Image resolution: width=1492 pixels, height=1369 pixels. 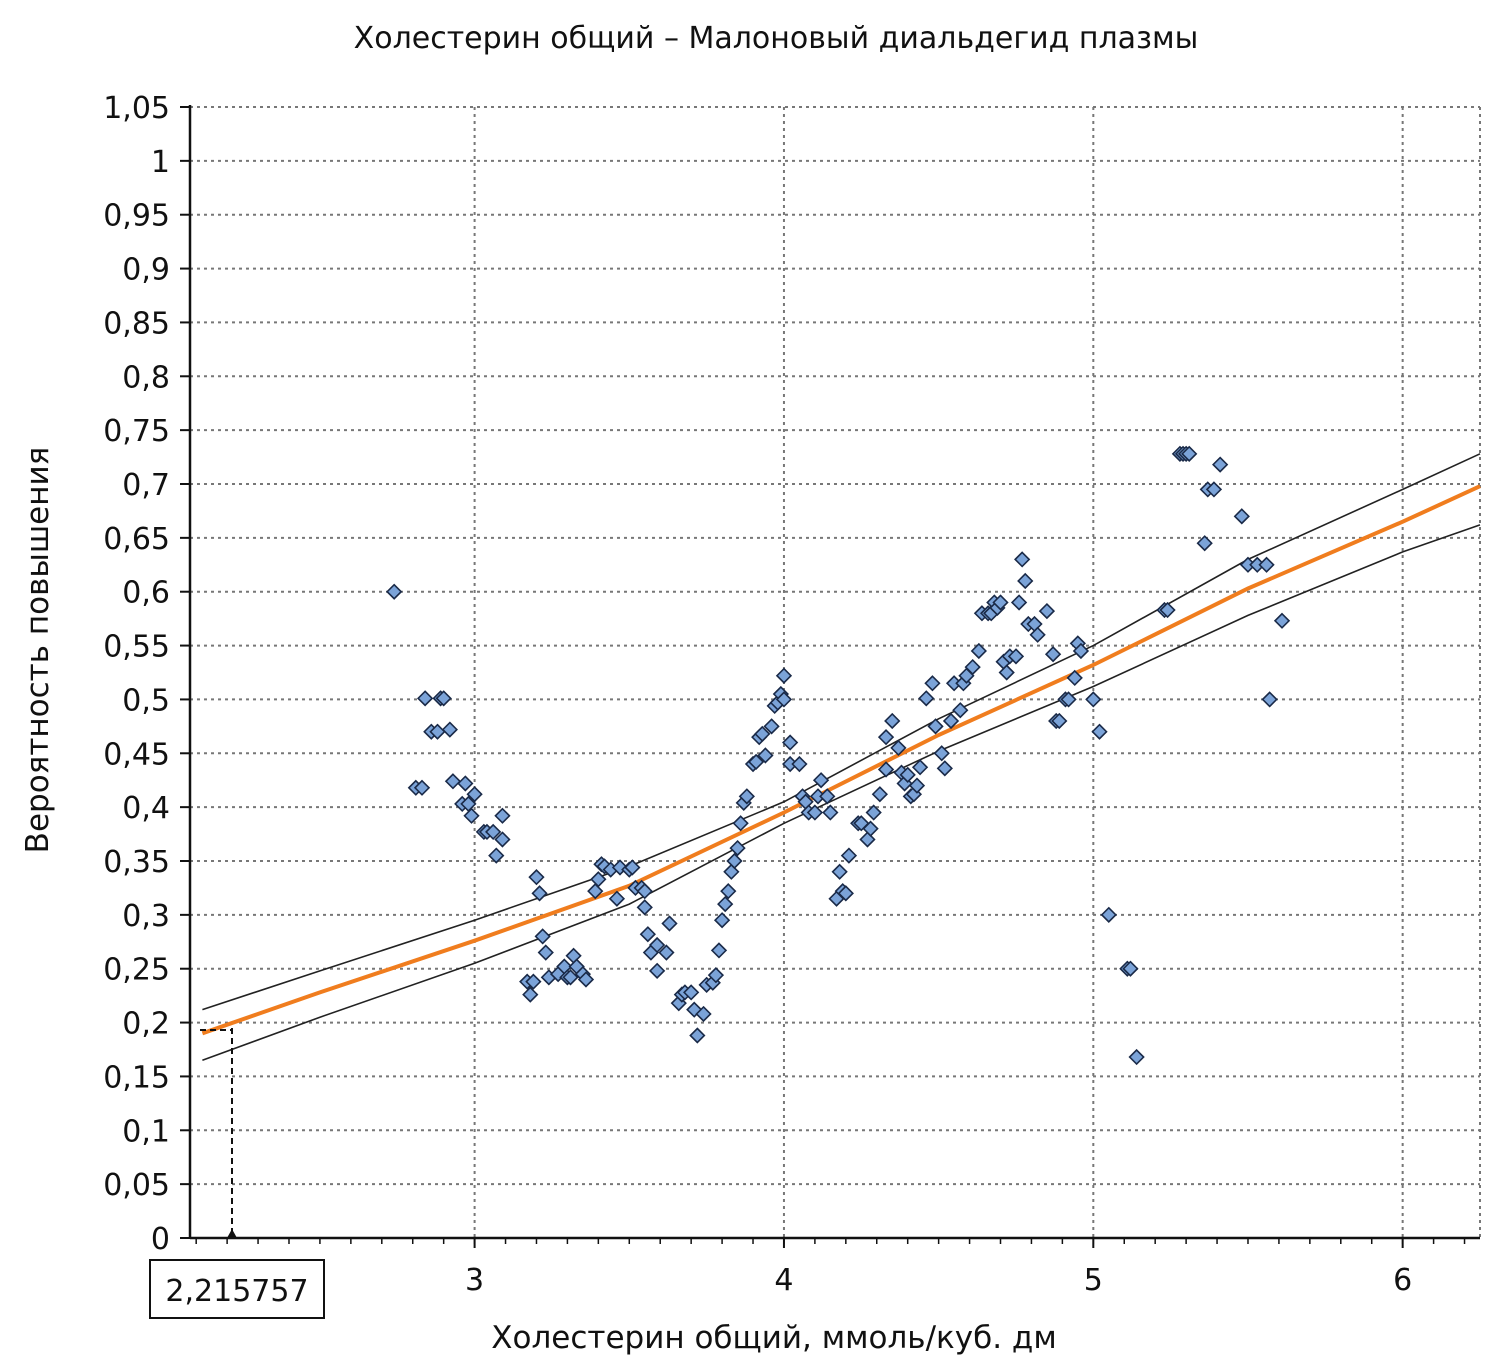 I want to click on x-tick-label: 4, so click(x=783, y=1280).